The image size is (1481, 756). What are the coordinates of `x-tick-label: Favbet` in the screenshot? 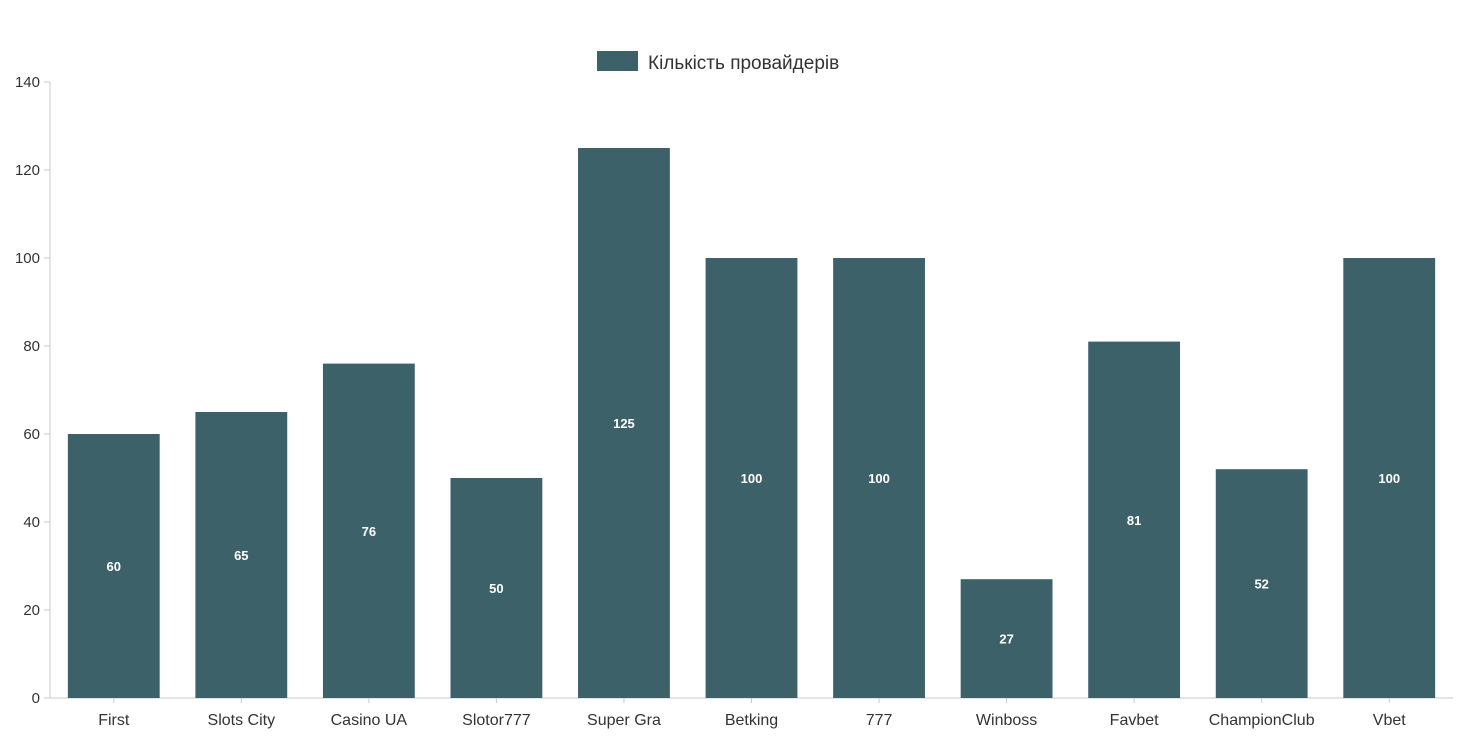 It's located at (1134, 720).